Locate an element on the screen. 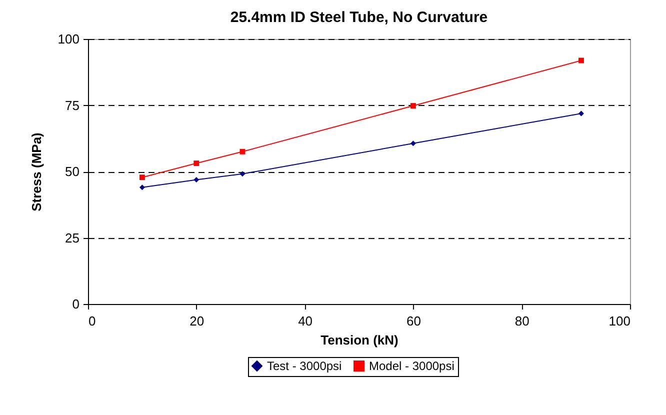 Image resolution: width=666 pixels, height=415 pixels. y-tick-label: 0 is located at coordinates (76, 304).